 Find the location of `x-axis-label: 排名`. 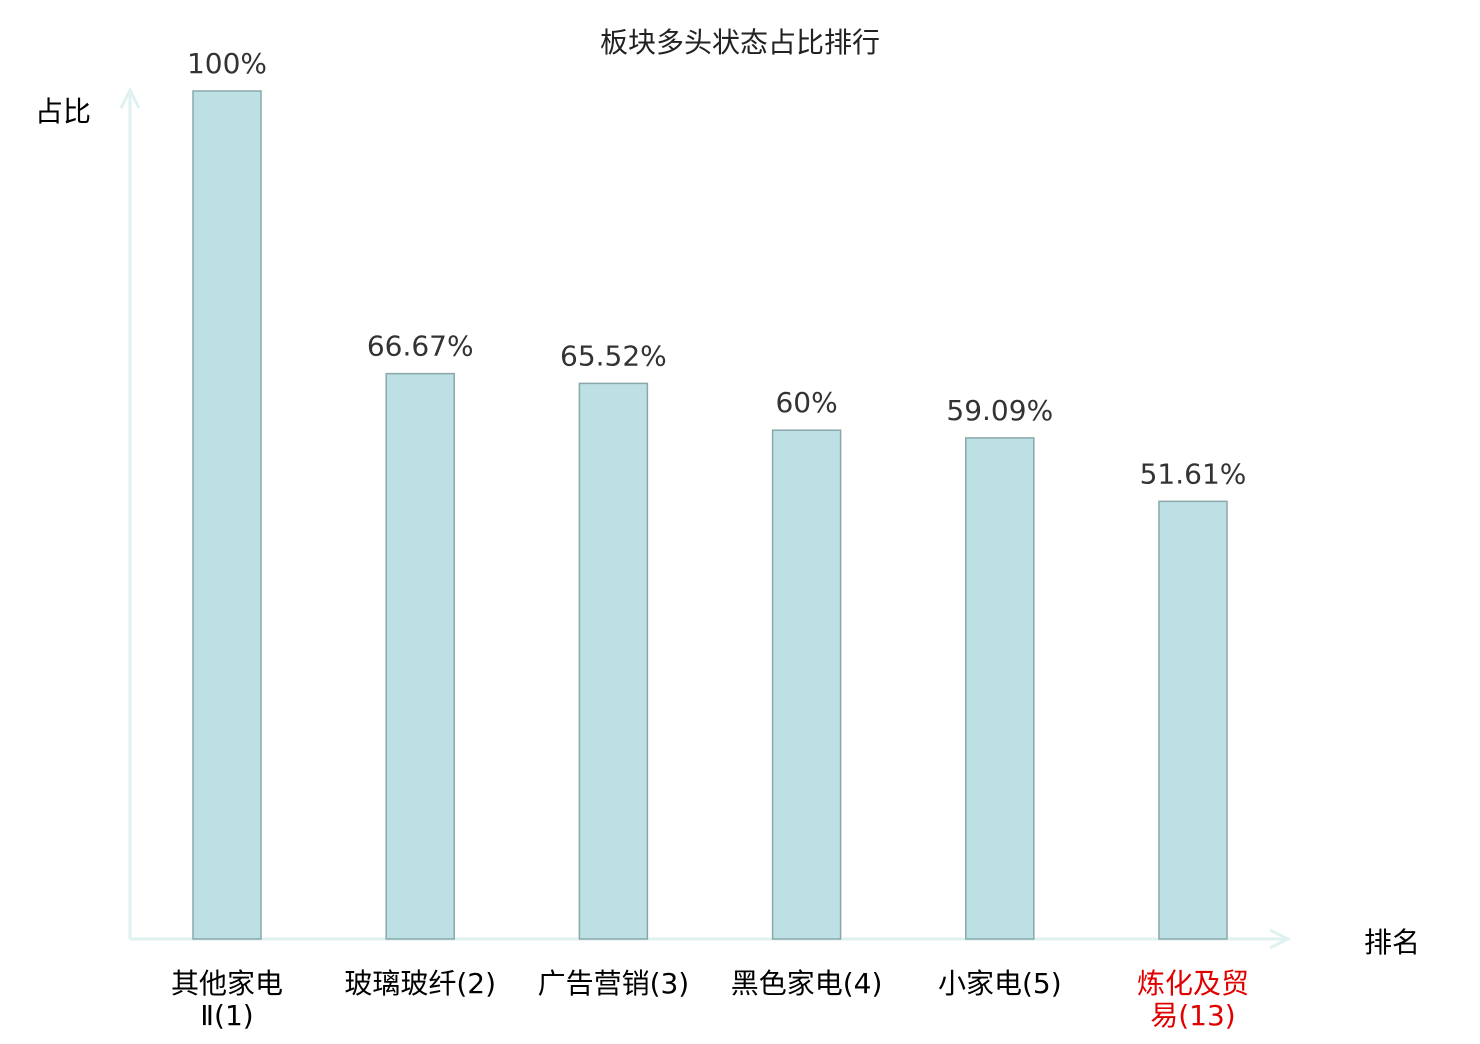

x-axis-label: 排名 is located at coordinates (1392, 942).